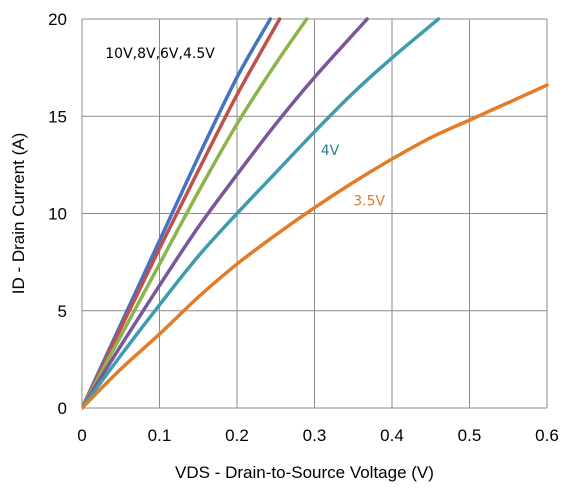 The image size is (563, 491). What do you see at coordinates (392, 435) in the screenshot?
I see `x-tick-label: 0.4` at bounding box center [392, 435].